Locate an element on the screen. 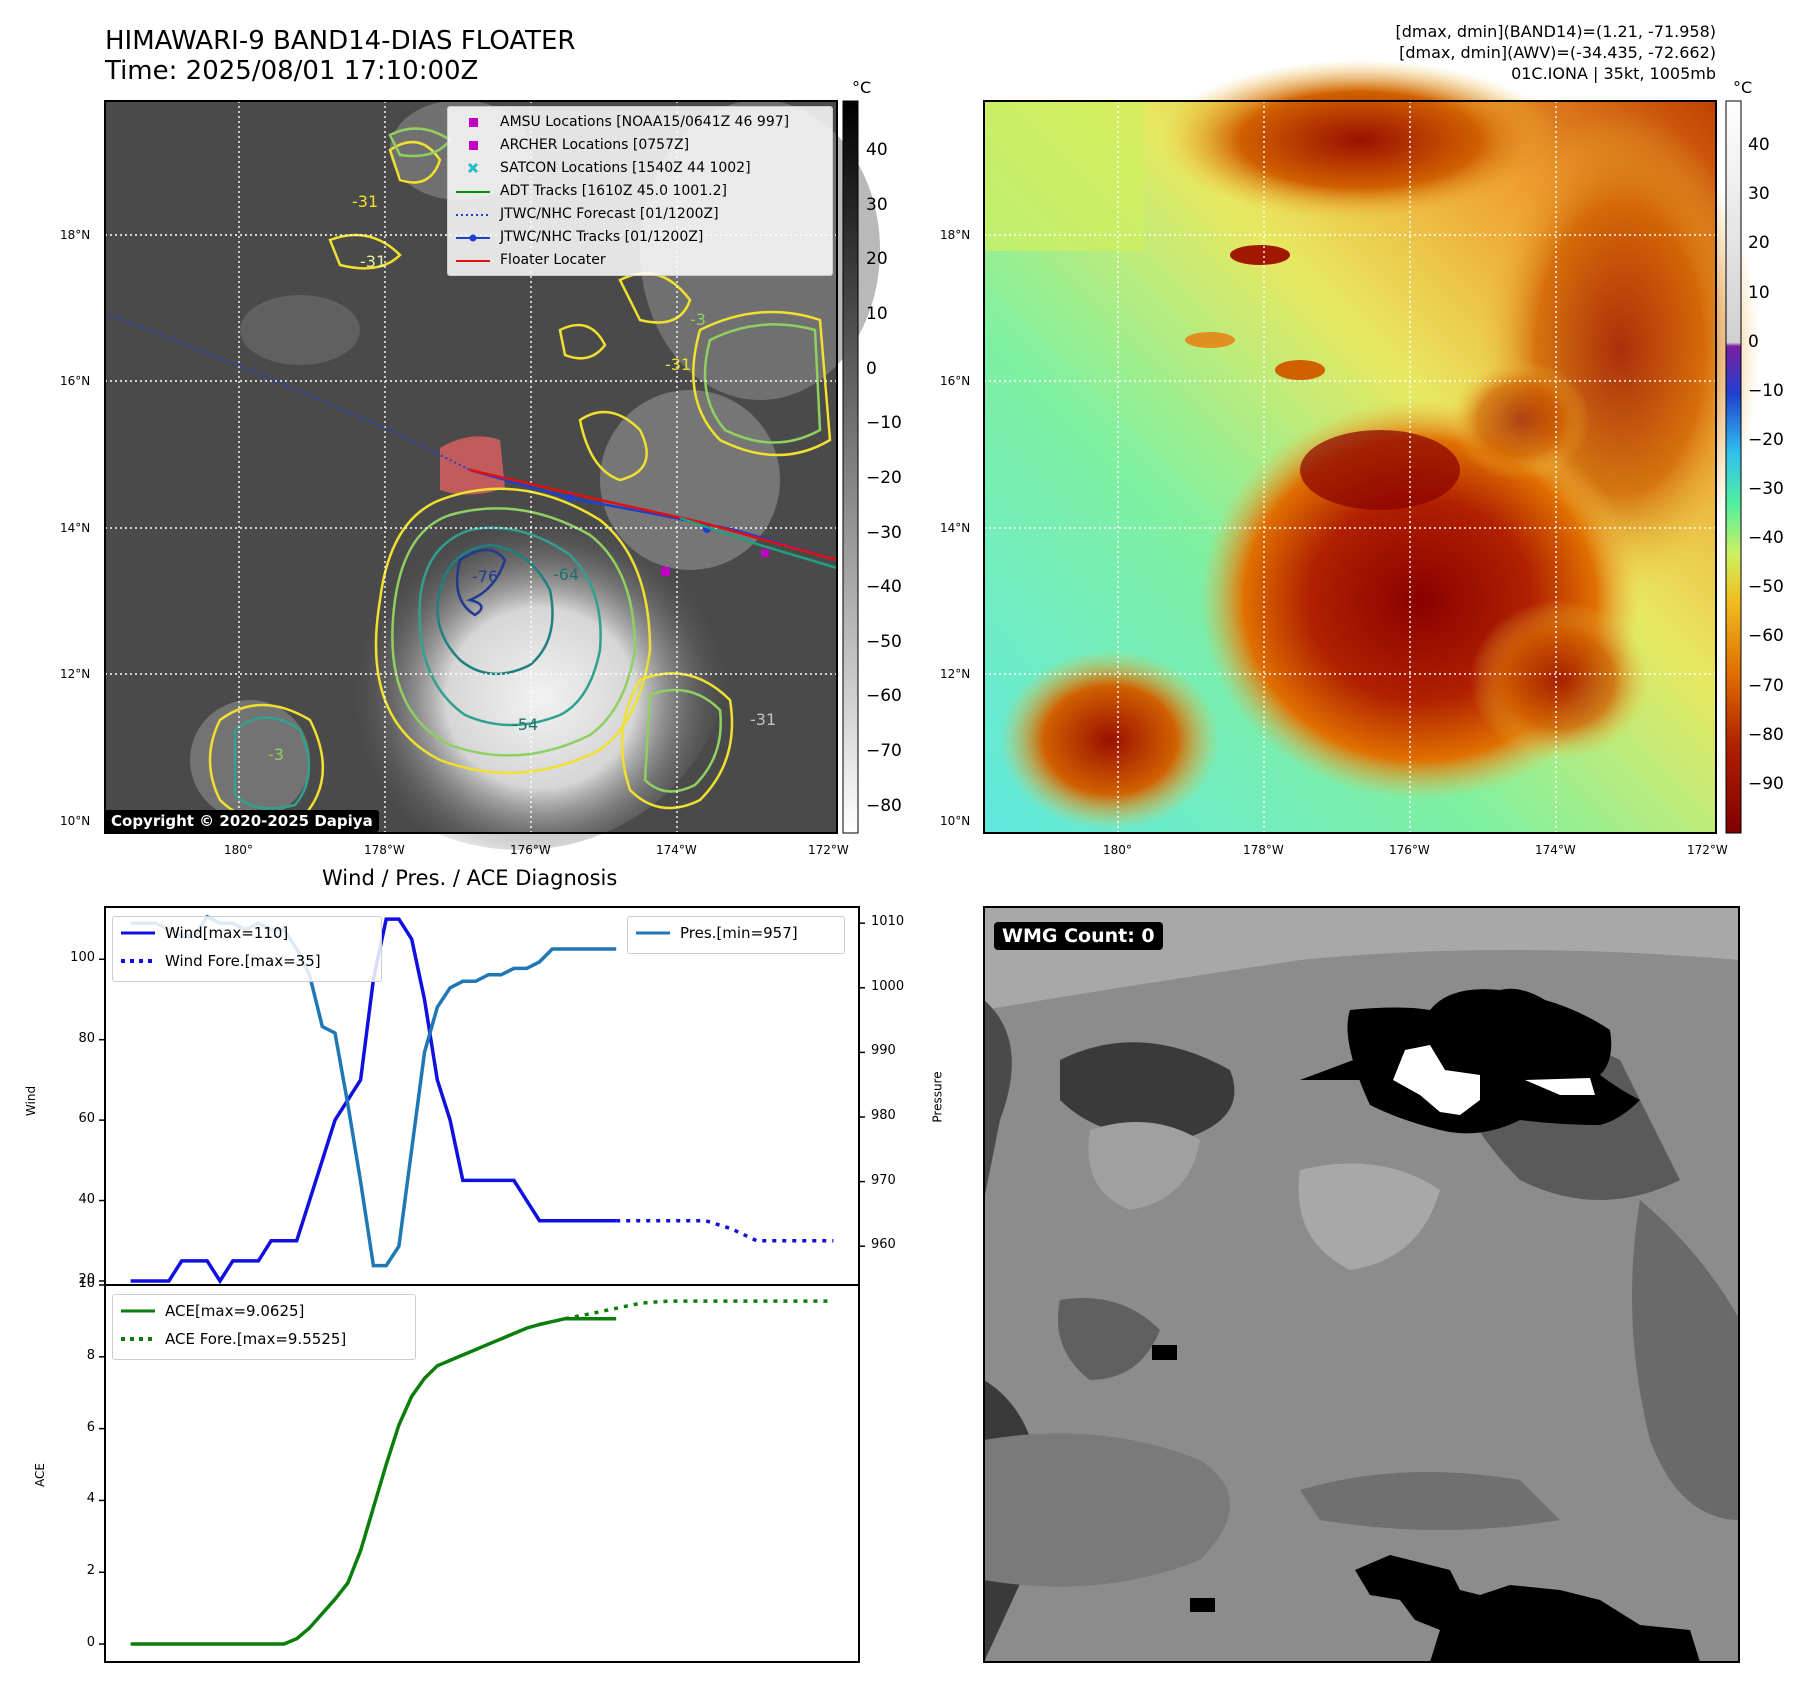  pressure-tick: 990 is located at coordinates (883, 1051).